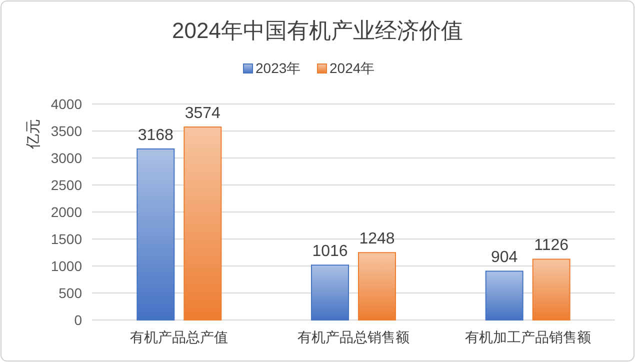 The image size is (635, 362). Describe the element at coordinates (354, 337) in the screenshot. I see `x-tick-label: 有机产品总销售额` at that location.